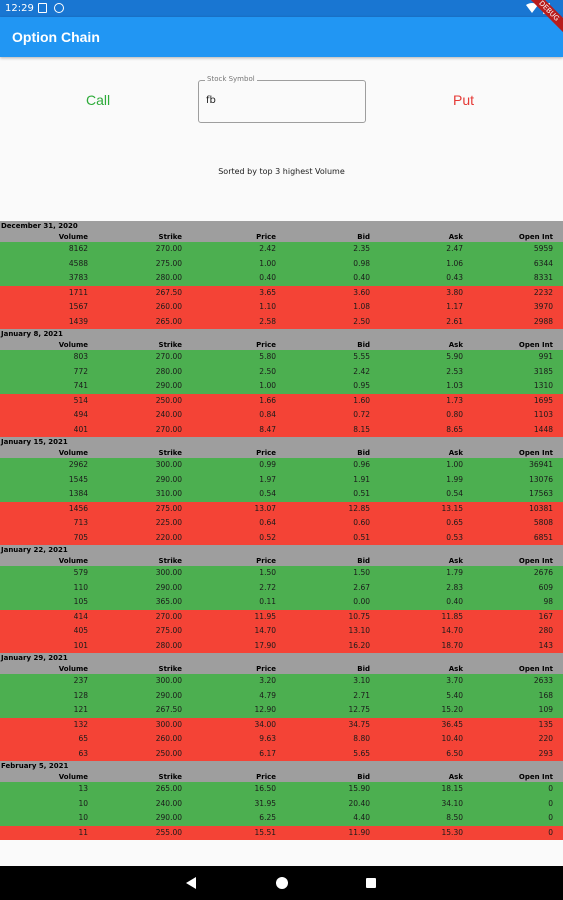 This screenshot has height=900, width=563. Describe the element at coordinates (545, 709) in the screenshot. I see `option-cell: 109` at that location.